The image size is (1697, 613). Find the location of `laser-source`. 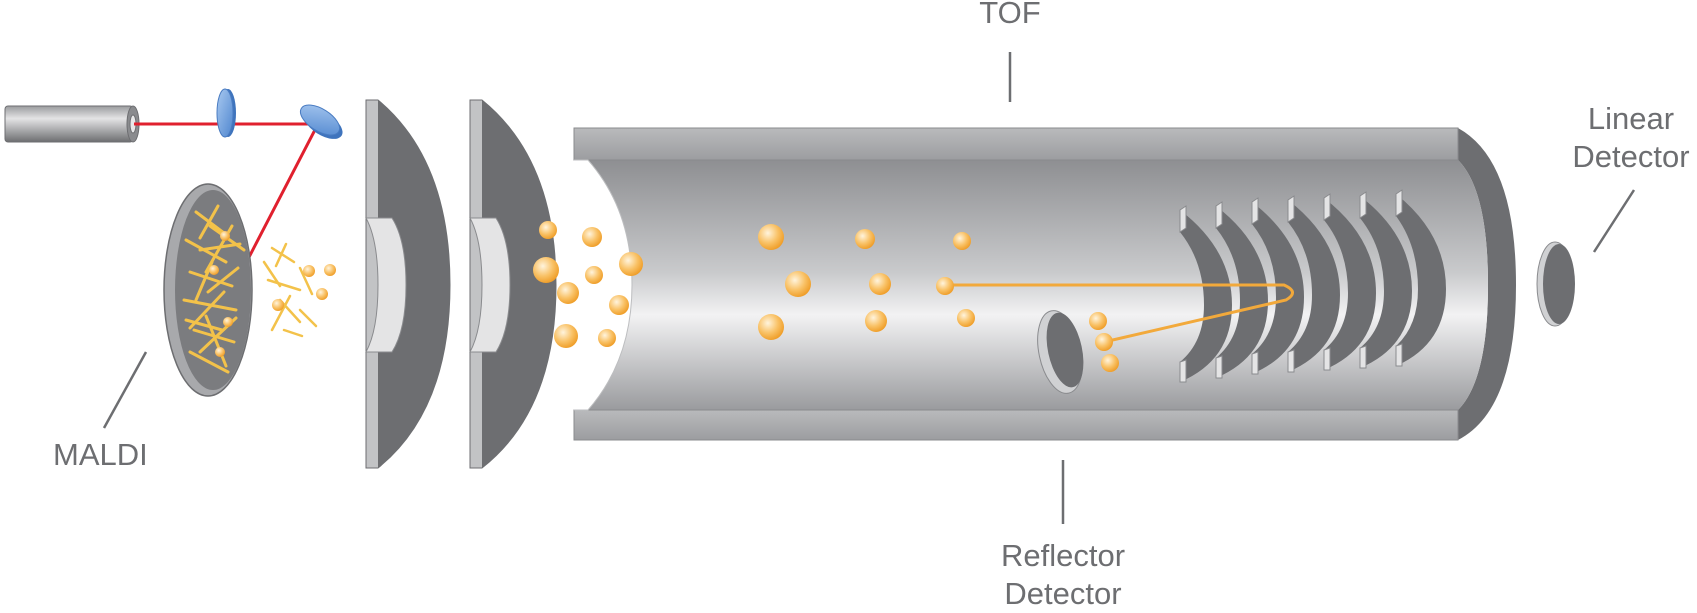

laser-source is located at coordinates (72, 124).